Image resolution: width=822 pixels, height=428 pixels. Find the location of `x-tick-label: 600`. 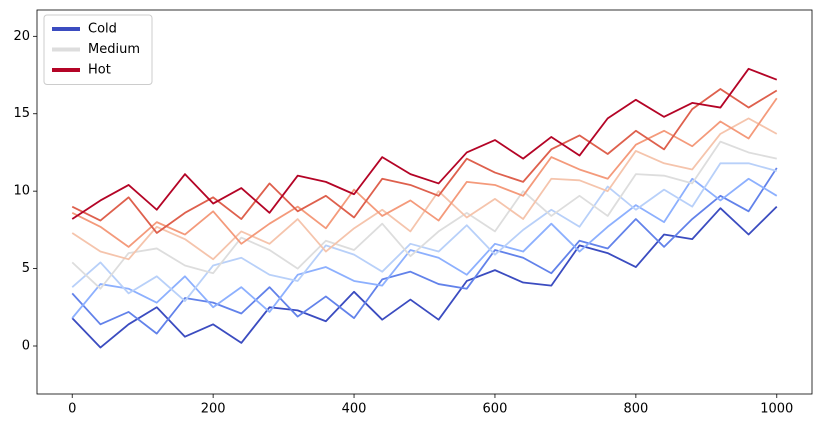

x-tick-label: 600 is located at coordinates (495, 409).